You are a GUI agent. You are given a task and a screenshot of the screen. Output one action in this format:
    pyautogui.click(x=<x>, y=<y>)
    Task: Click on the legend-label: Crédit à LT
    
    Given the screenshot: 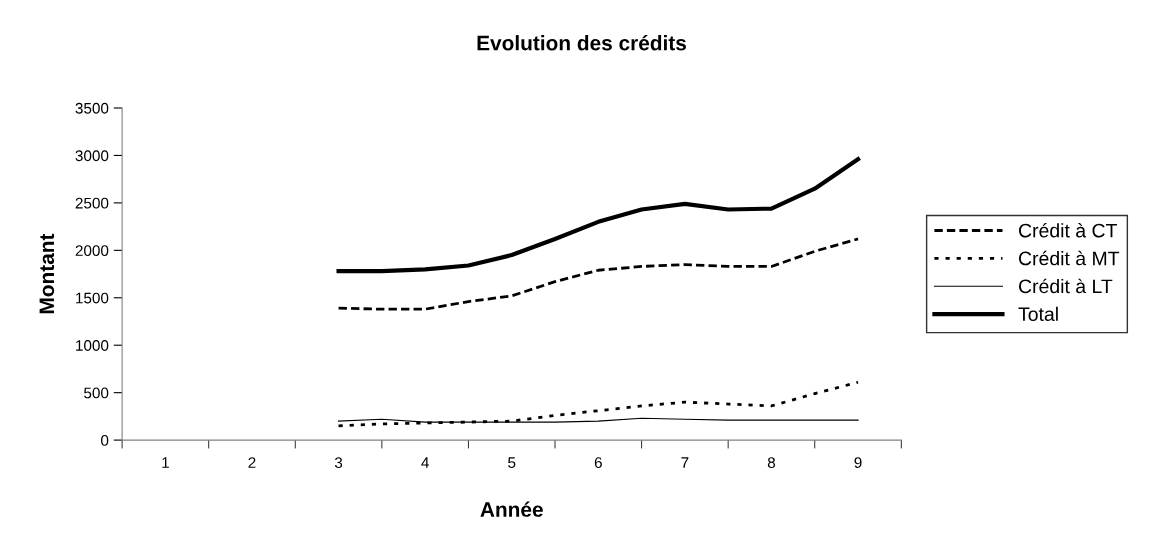 What is the action you would take?
    pyautogui.click(x=1066, y=286)
    